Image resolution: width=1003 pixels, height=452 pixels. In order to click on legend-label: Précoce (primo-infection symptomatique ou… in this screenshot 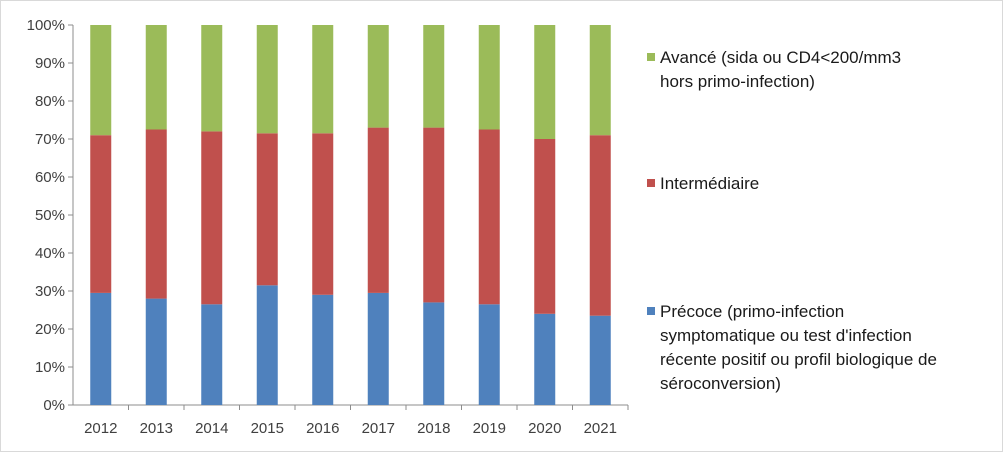, I will do `click(798, 347)`.